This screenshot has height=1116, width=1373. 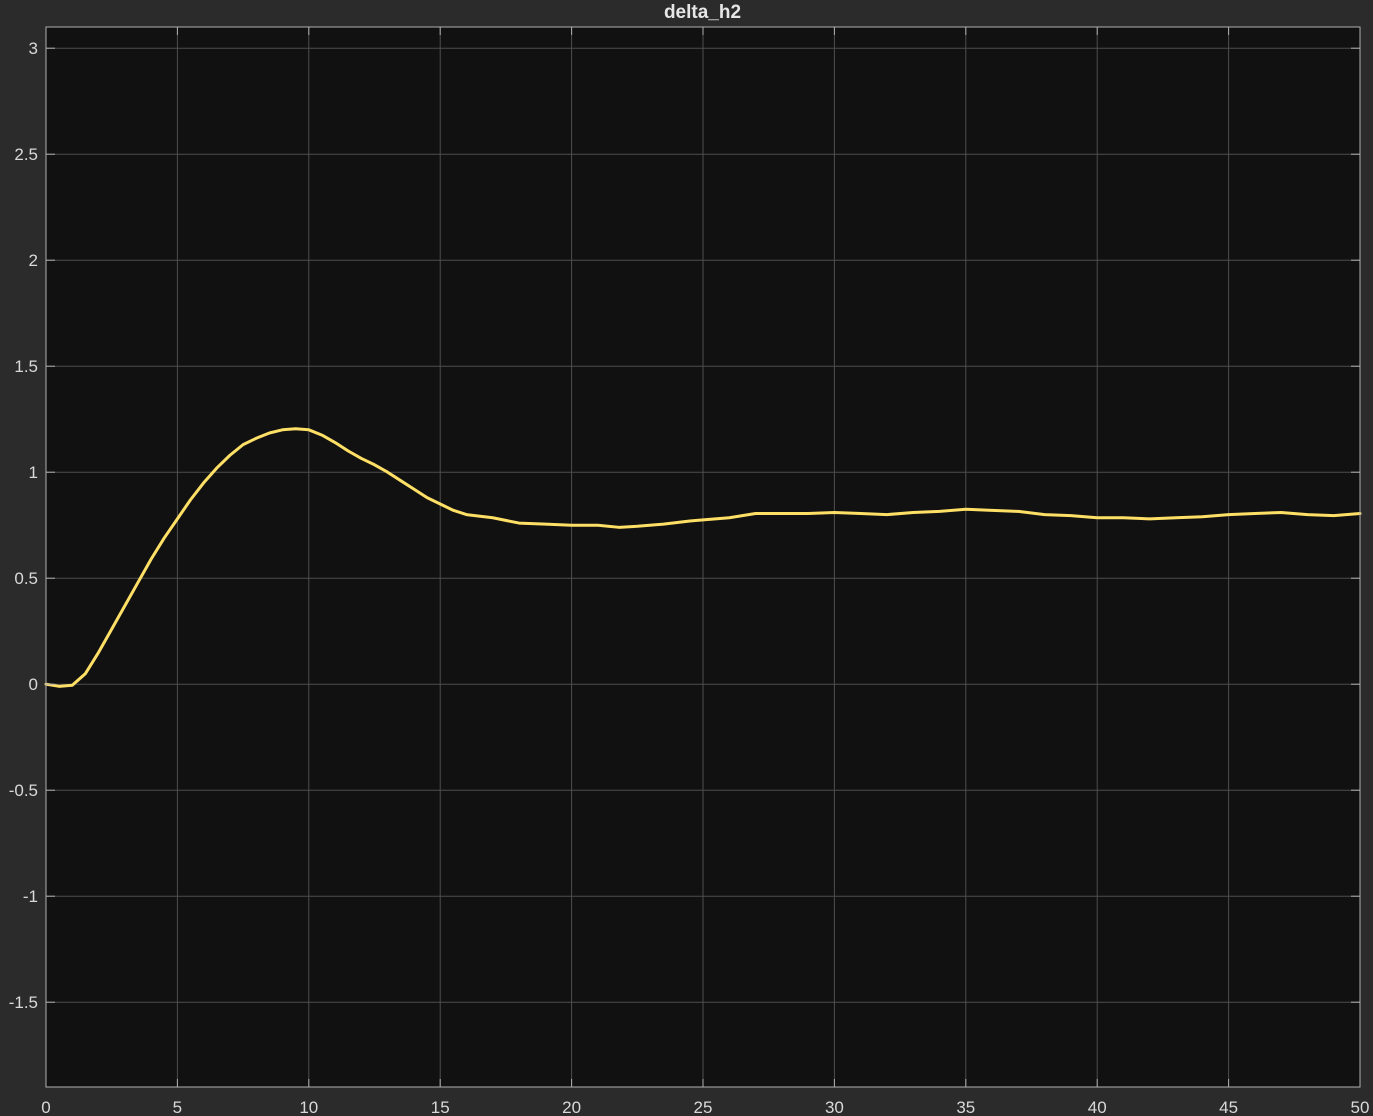 What do you see at coordinates (26, 578) in the screenshot?
I see `y-tick-label: 0.5` at bounding box center [26, 578].